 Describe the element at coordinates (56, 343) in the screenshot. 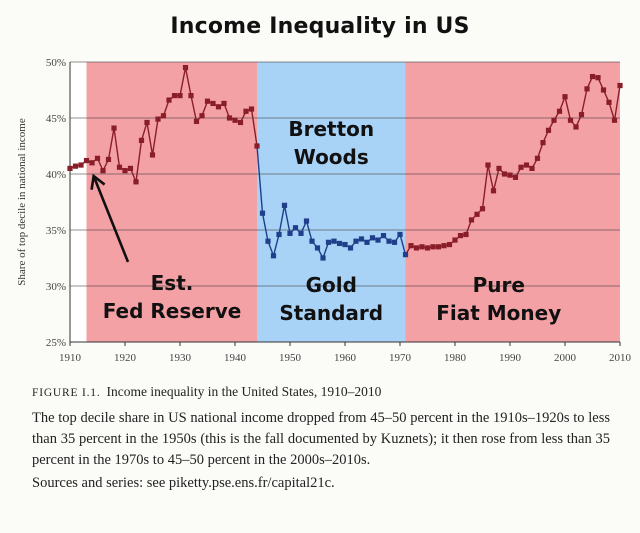

I see `y-tick-label: 25%` at that location.